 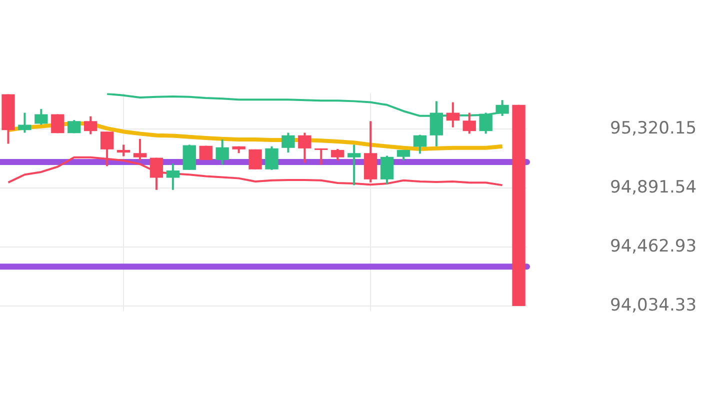 I want to click on y-tick-label: 94,034.33, so click(x=653, y=305).